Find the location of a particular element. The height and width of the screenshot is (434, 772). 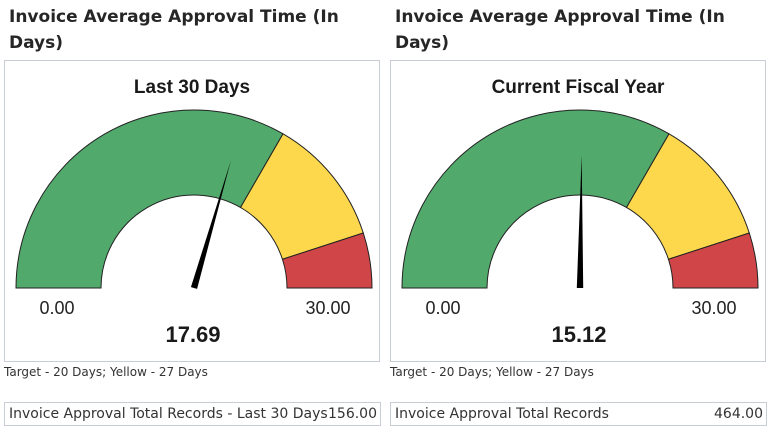

gauge-value-label: 15.12 is located at coordinates (578, 334).